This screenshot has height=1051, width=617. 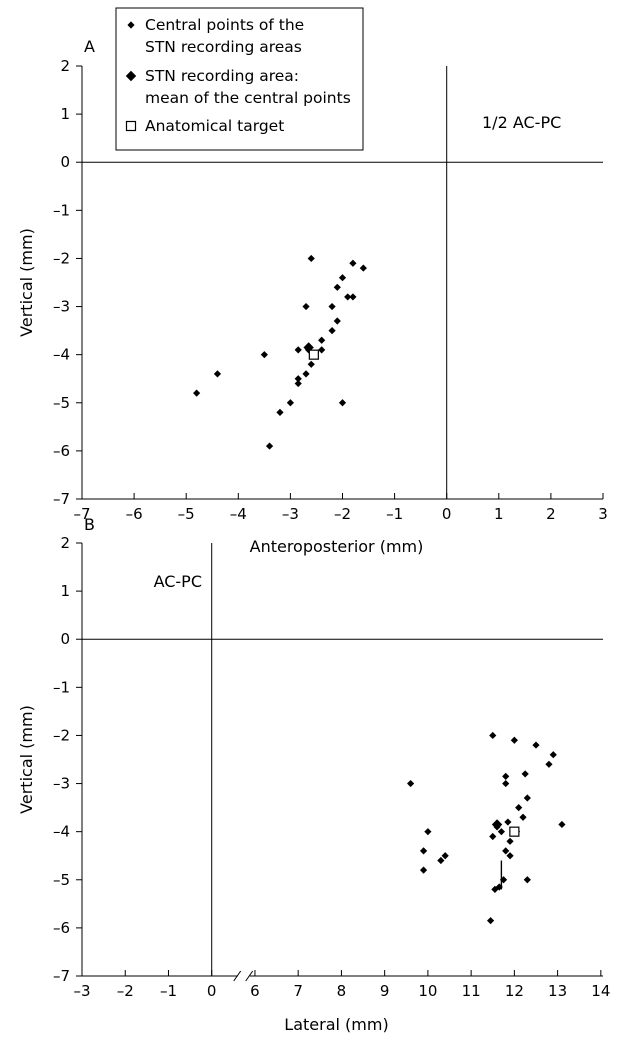 What do you see at coordinates (131, 76) in the screenshot?
I see `legend-marker-large-diamond` at bounding box center [131, 76].